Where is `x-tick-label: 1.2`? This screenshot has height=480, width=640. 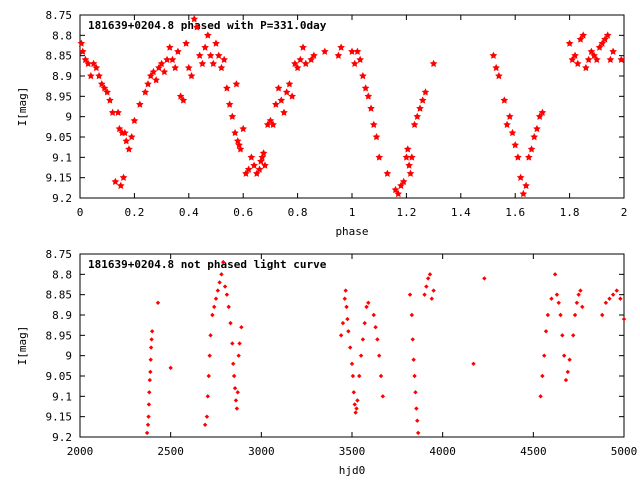 x-tick-label: 1.2 is located at coordinates (406, 212).